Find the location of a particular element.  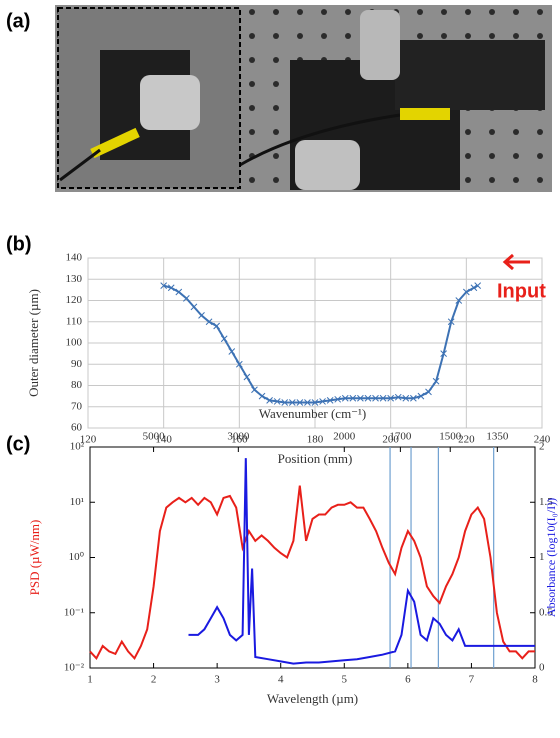

x-tick-label: 200 is located at coordinates (390, 440).